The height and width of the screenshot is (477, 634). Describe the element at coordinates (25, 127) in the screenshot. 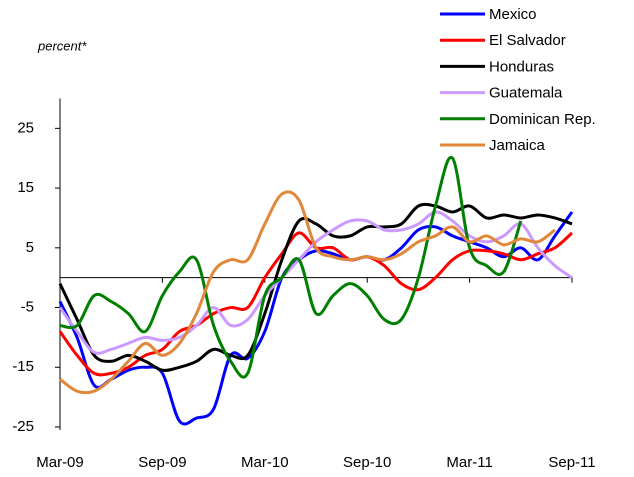

I see `y-tick-label: 25` at that location.